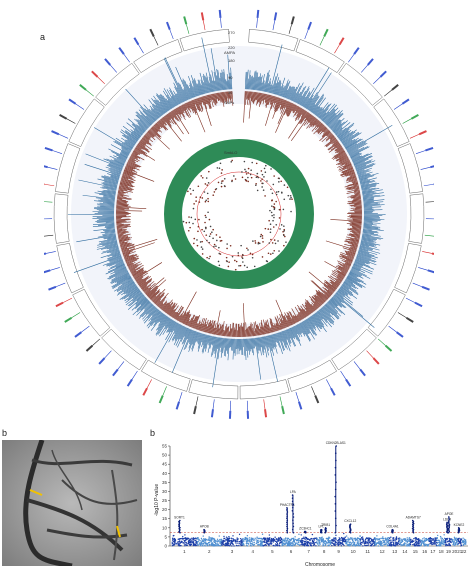 This screenshot has width=474, height=570. I want to click on peak-label: ADAMTS7, so click(413, 518).